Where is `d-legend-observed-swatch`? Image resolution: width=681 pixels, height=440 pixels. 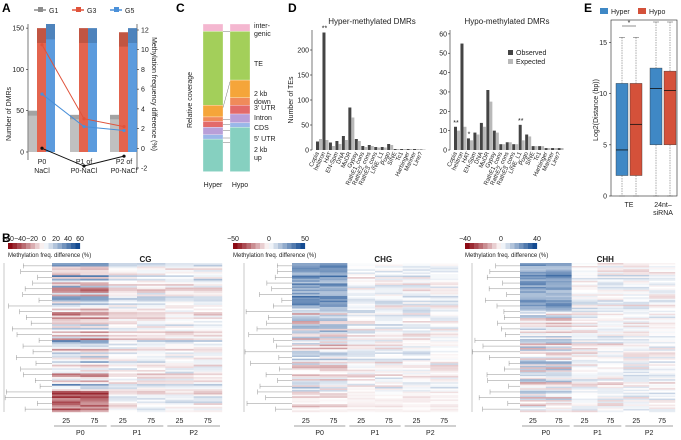 d-legend-observed-swatch is located at coordinates (510, 52).